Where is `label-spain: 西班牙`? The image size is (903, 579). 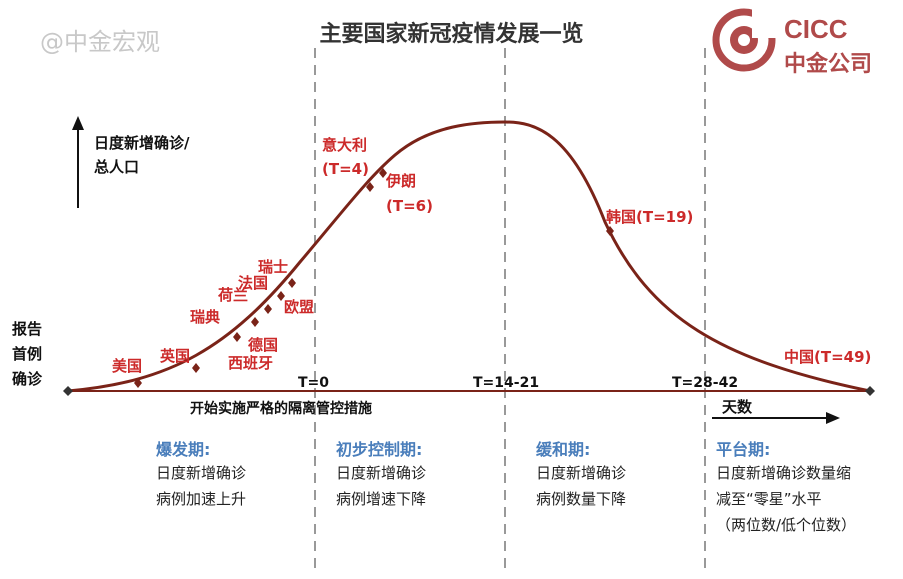
label-spain: 西班牙 is located at coordinates (251, 363).